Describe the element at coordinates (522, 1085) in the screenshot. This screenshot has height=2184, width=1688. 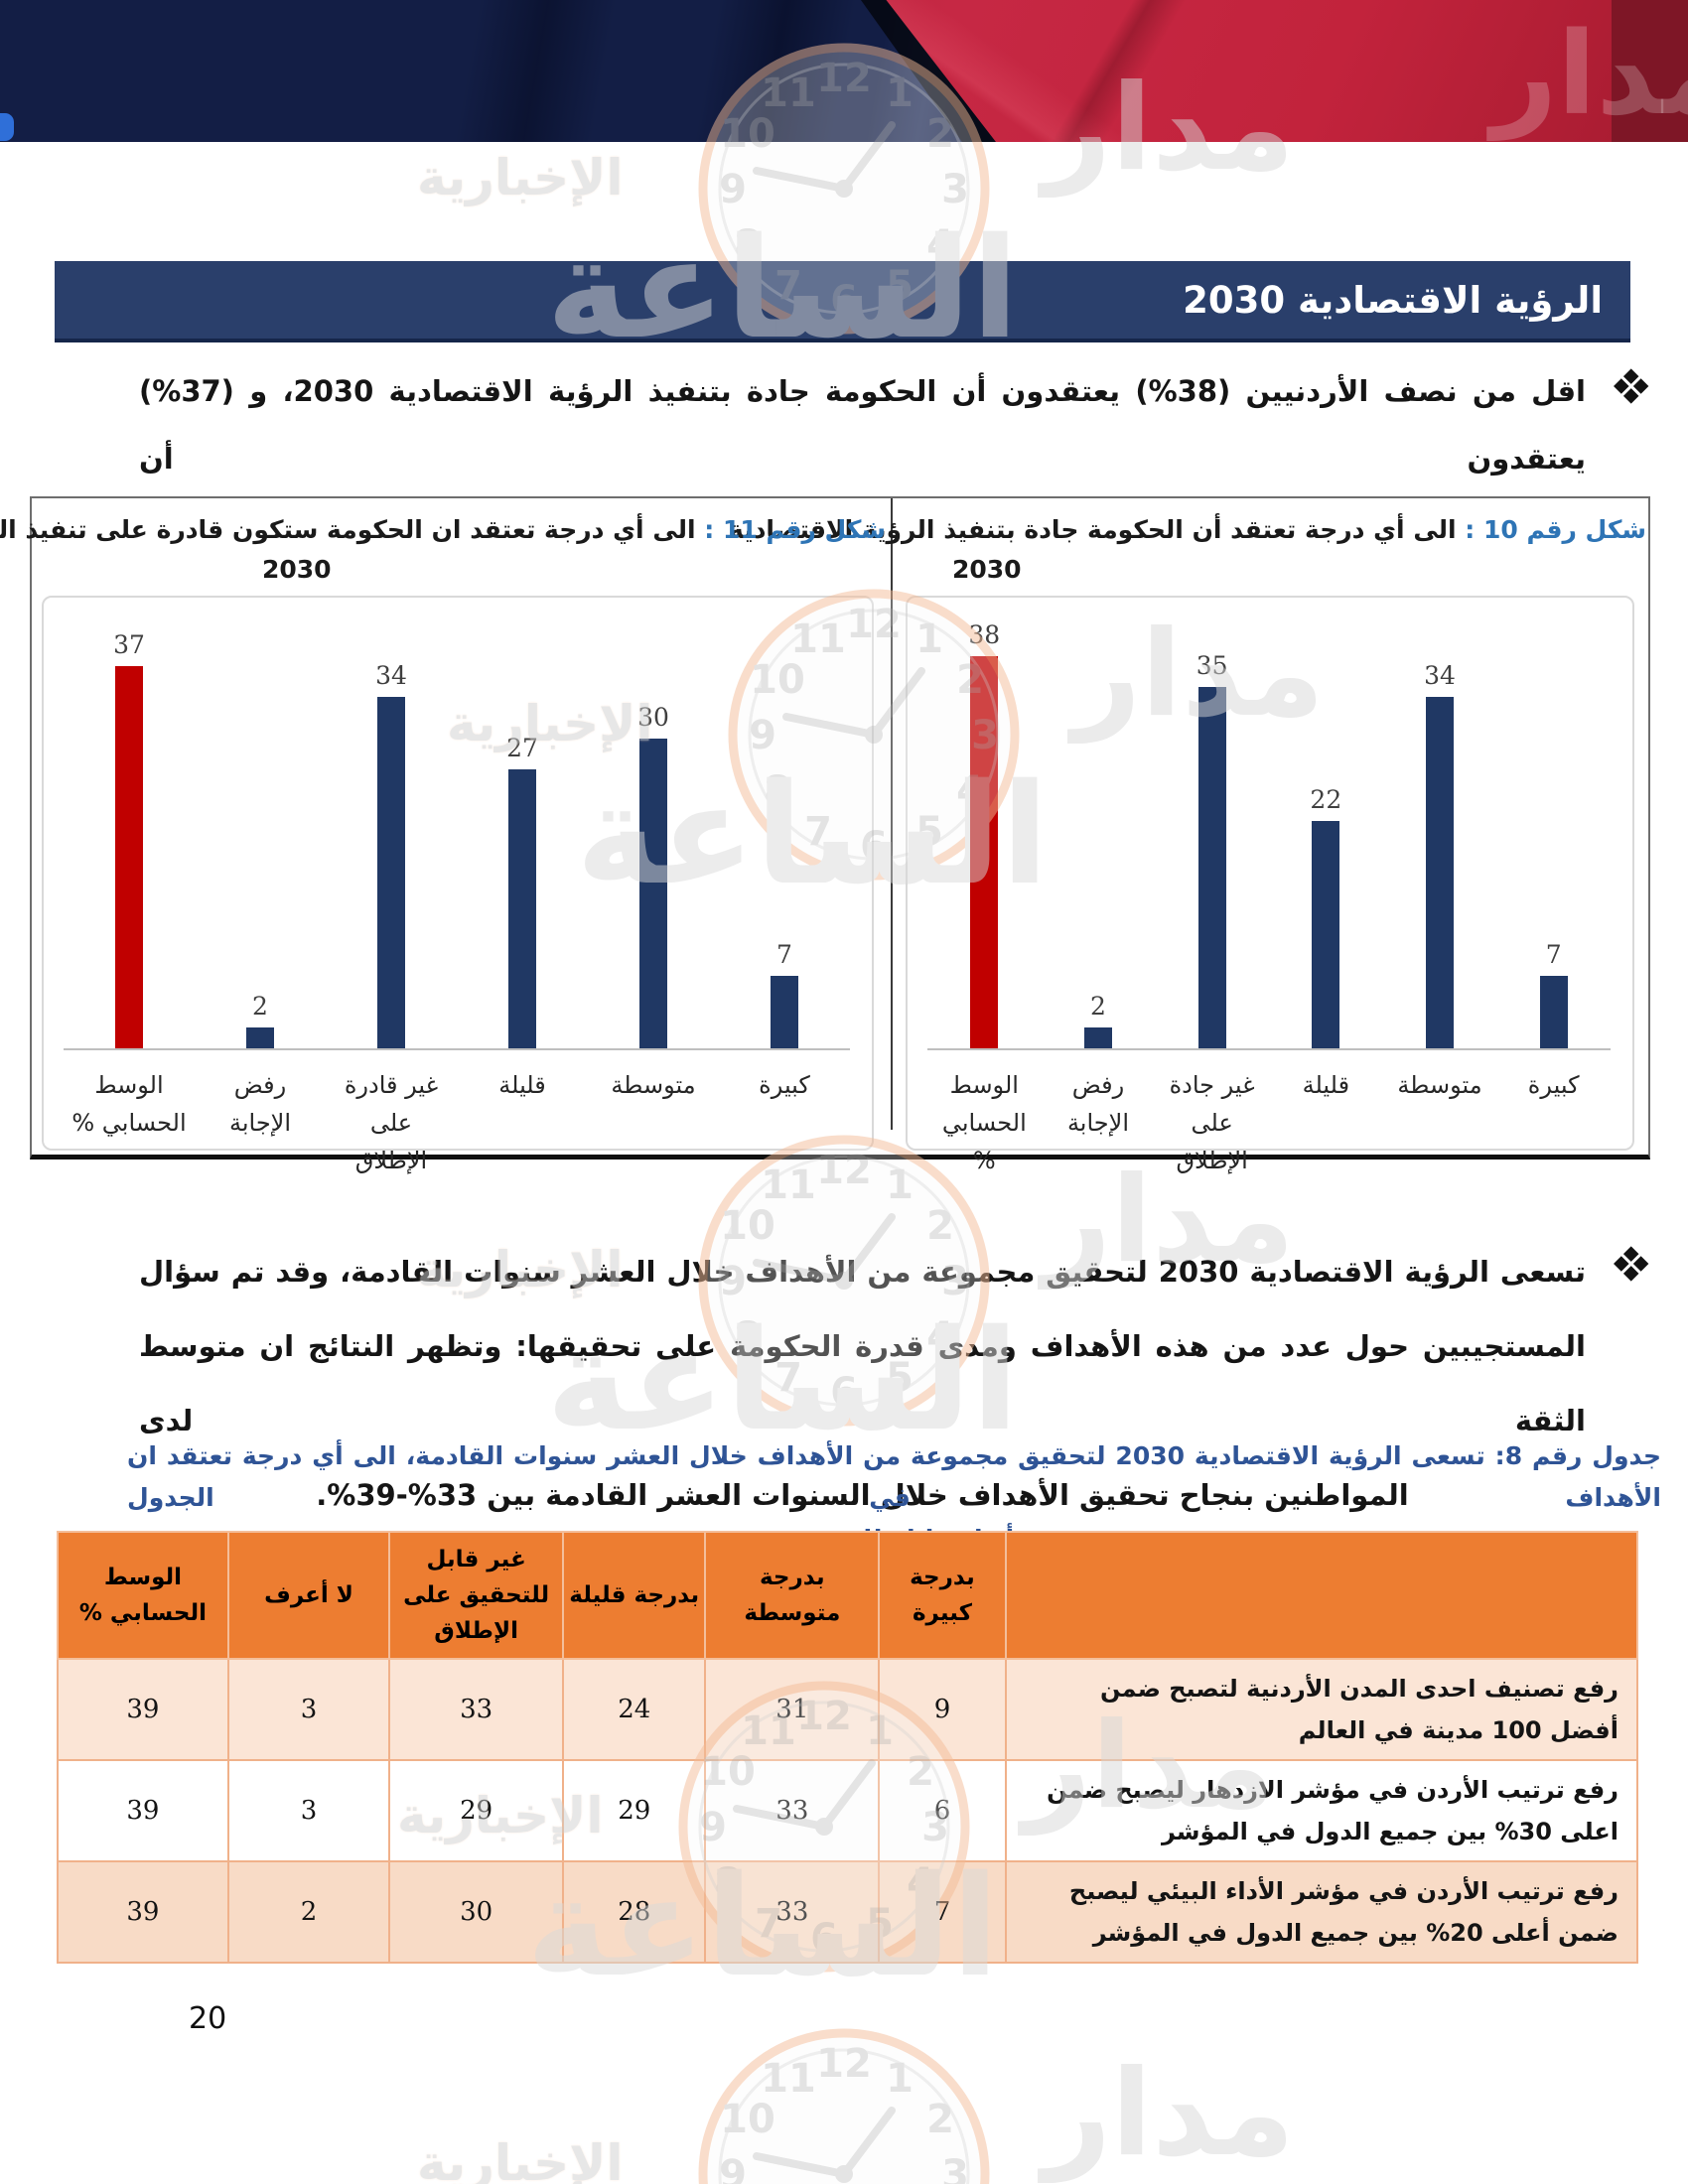
I see `category-label: قليلة` at that location.